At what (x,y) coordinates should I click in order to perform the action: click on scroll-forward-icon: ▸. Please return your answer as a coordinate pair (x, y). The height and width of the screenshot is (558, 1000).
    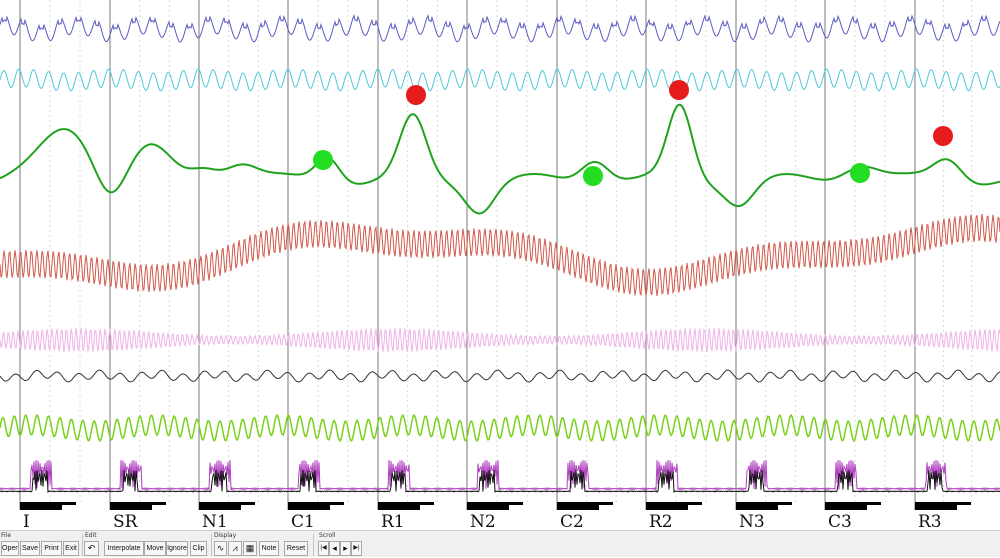
    Looking at the image, I should click on (345, 548).